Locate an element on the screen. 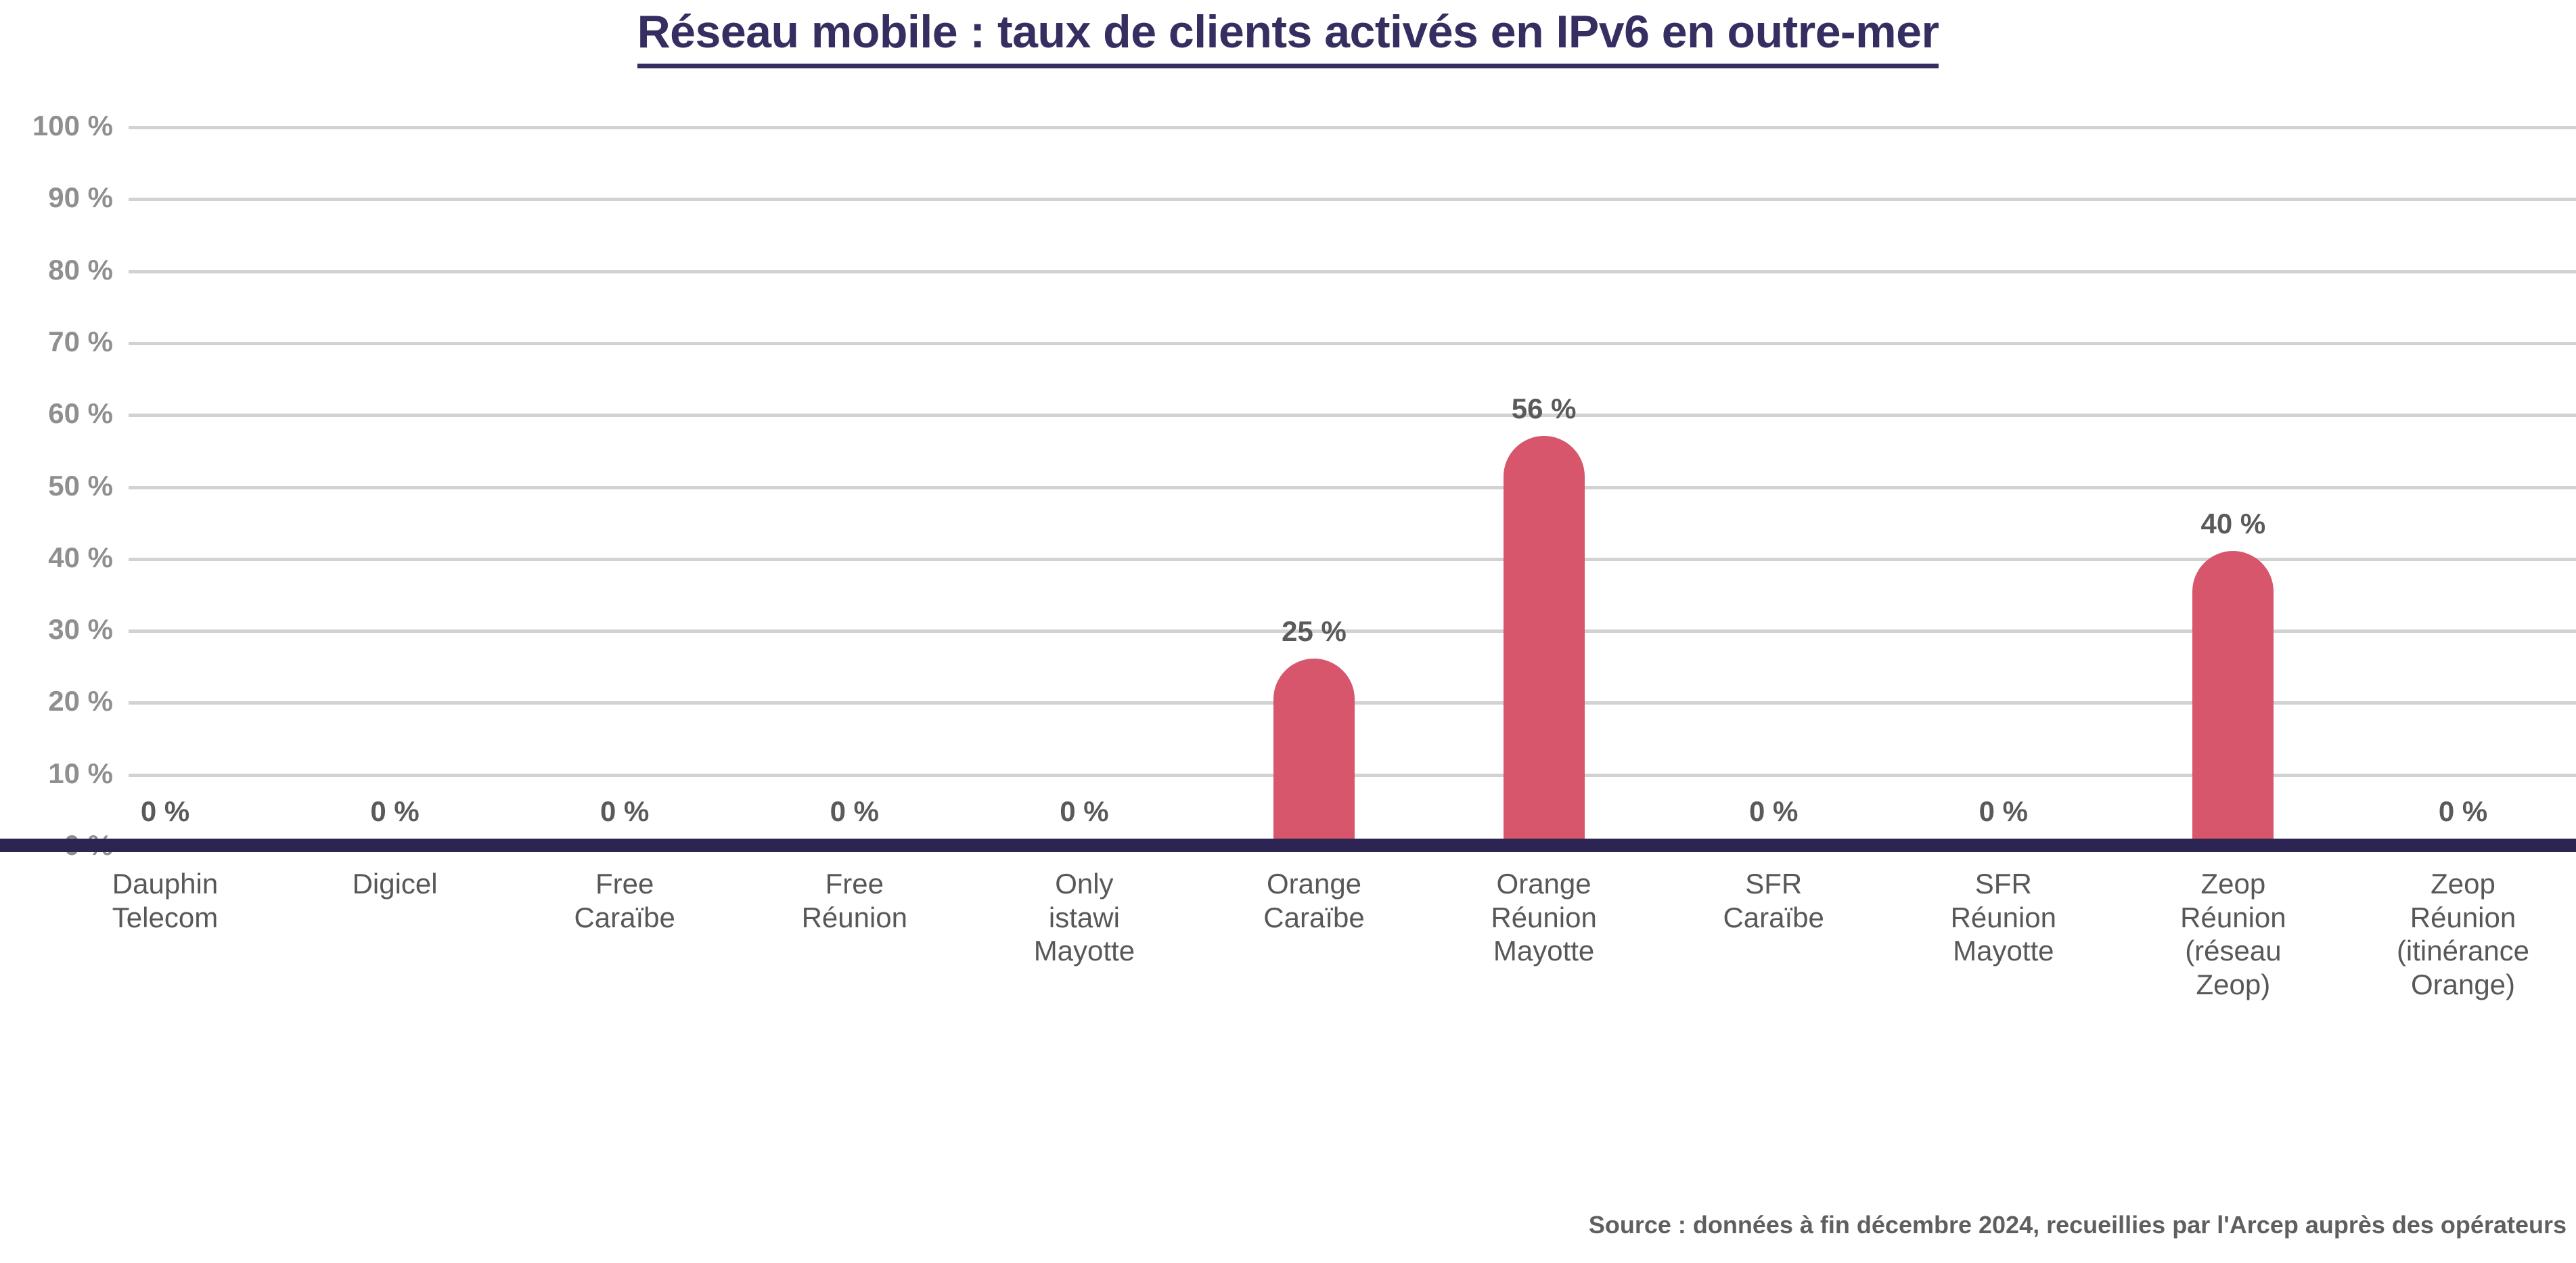 The height and width of the screenshot is (1263, 2576). x-axis-category-label: Orange Caraïbe is located at coordinates (1314, 900).